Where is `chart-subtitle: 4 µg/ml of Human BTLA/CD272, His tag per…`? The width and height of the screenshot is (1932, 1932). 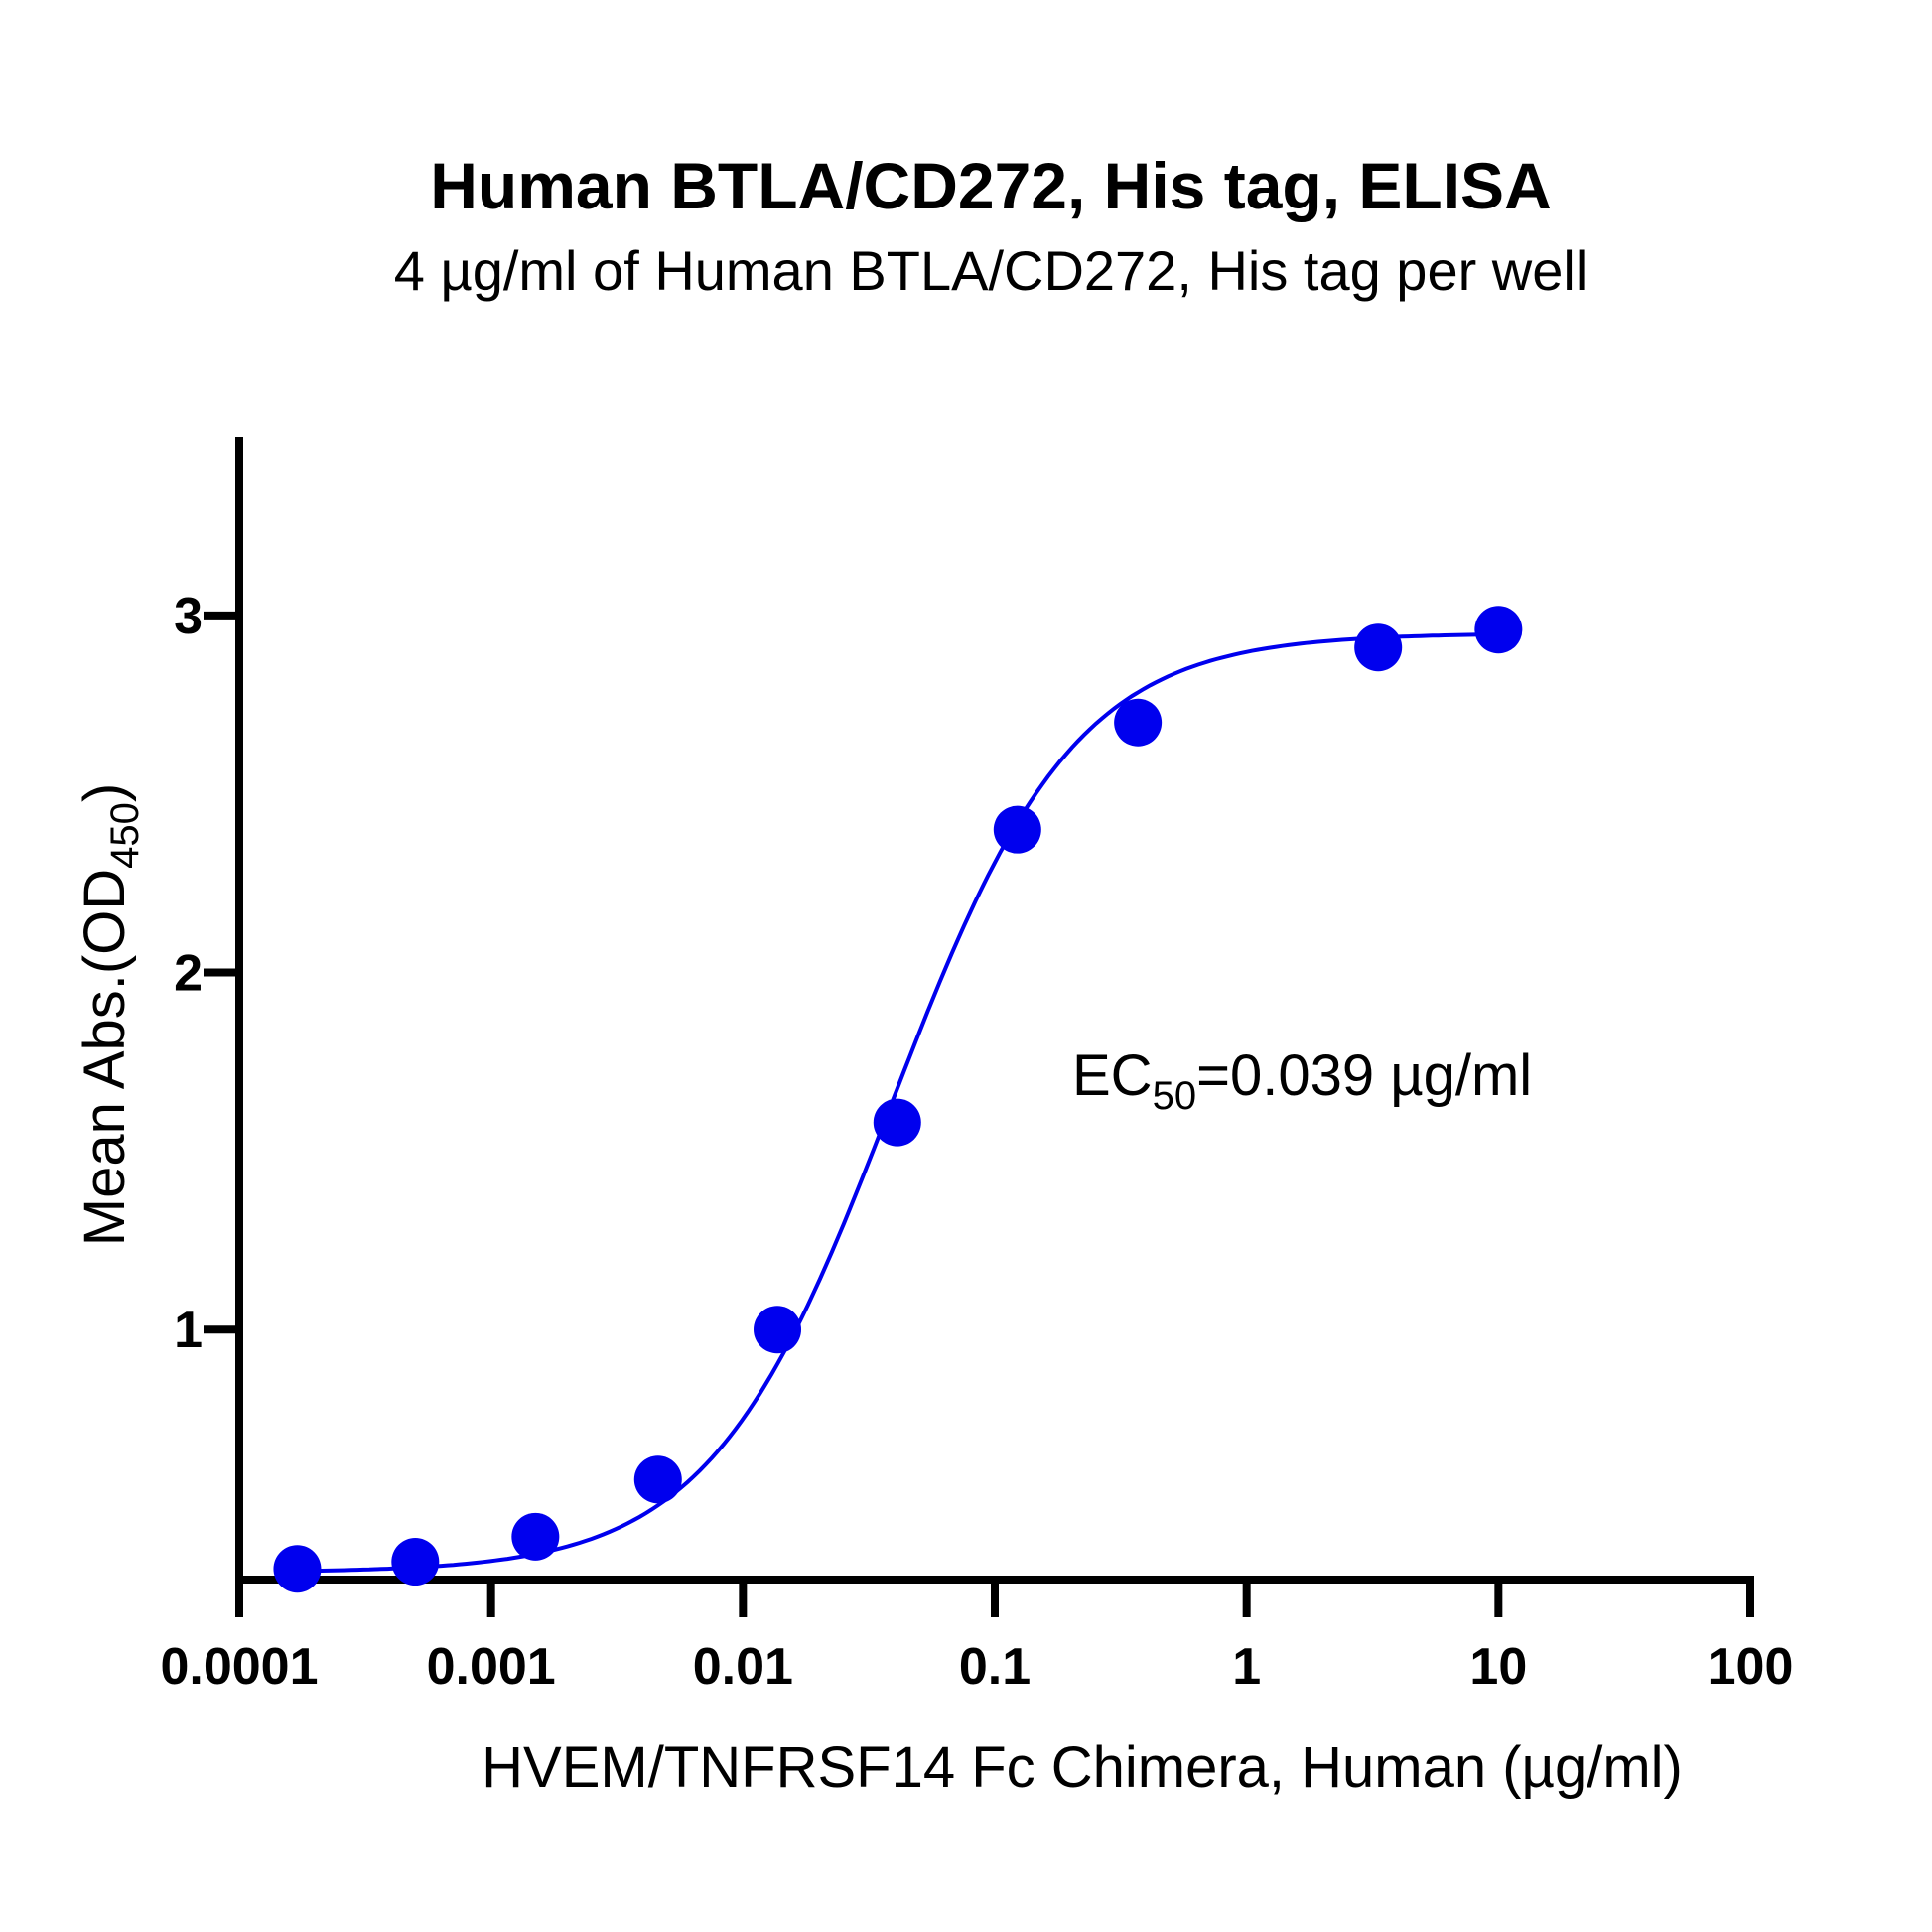 chart-subtitle: 4 µg/ml of Human BTLA/CD272, His tag per… is located at coordinates (991, 271).